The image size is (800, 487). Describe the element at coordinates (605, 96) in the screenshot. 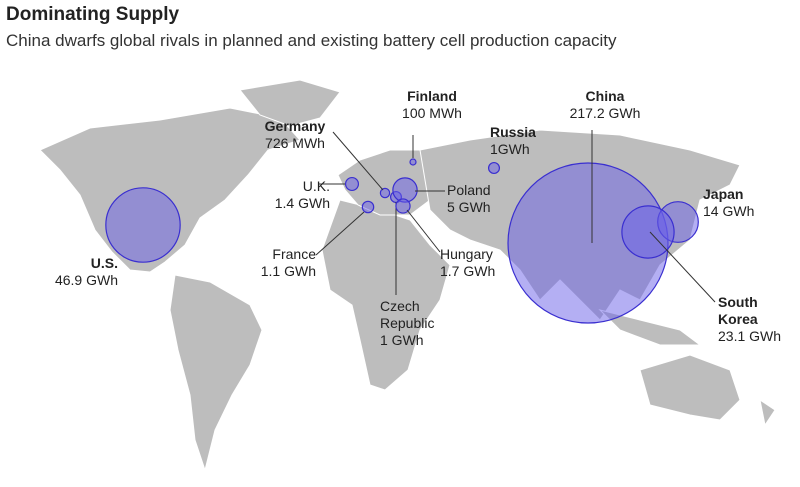

I see `country-name: China` at that location.